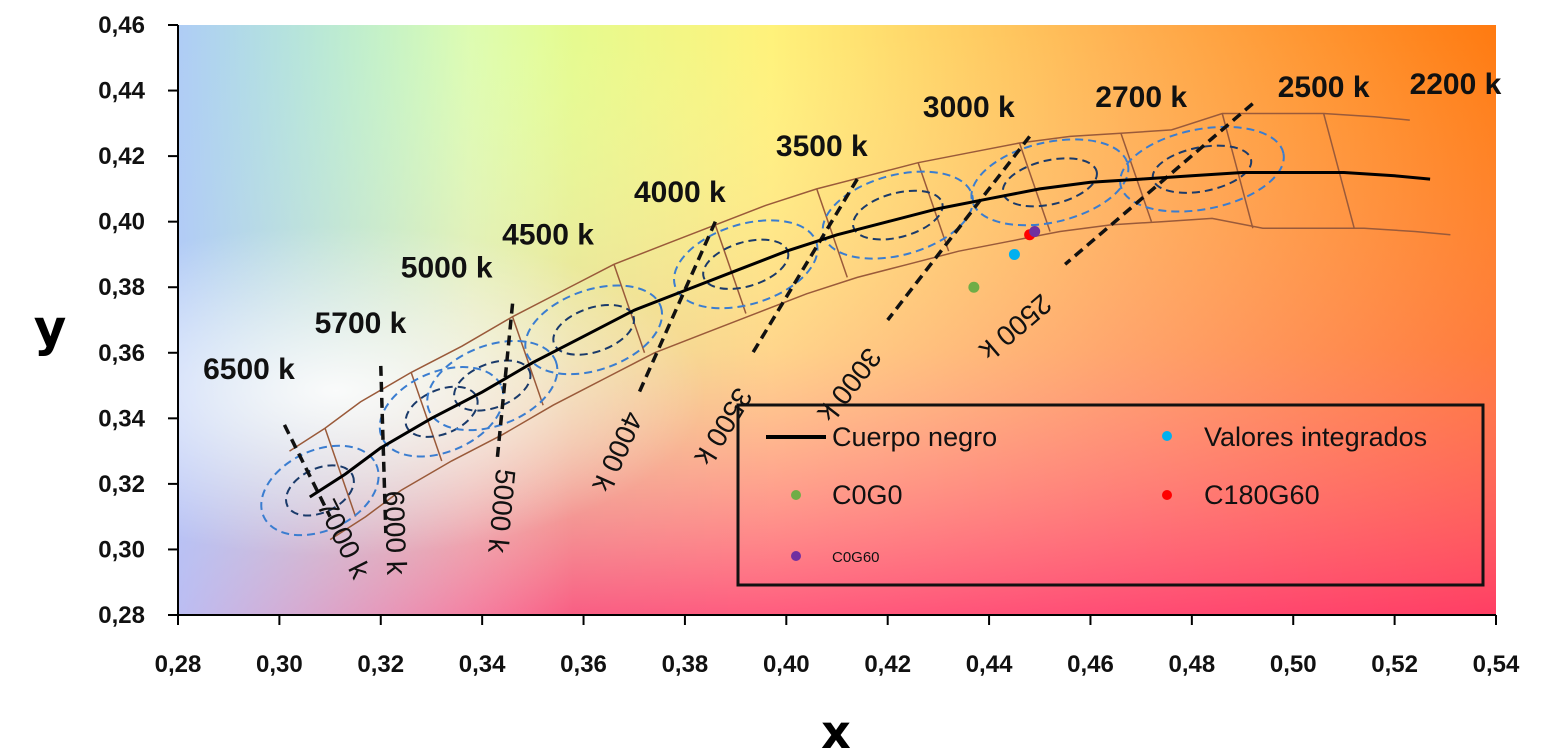  Describe the element at coordinates (249, 369) in the screenshot. I see `cct-label: 6500 k` at that location.